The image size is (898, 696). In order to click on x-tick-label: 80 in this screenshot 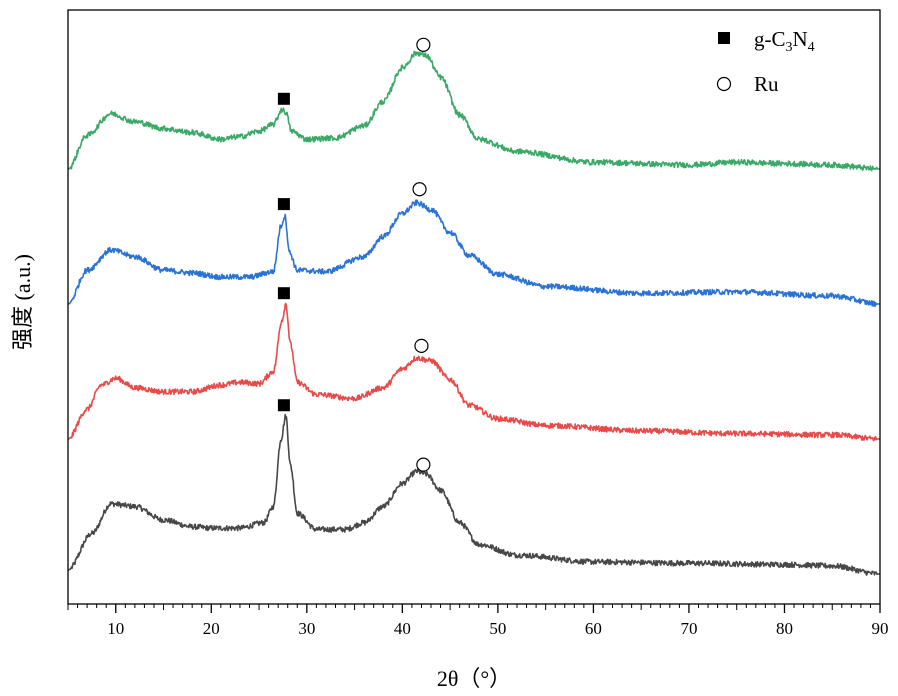, I will do `click(784, 628)`.